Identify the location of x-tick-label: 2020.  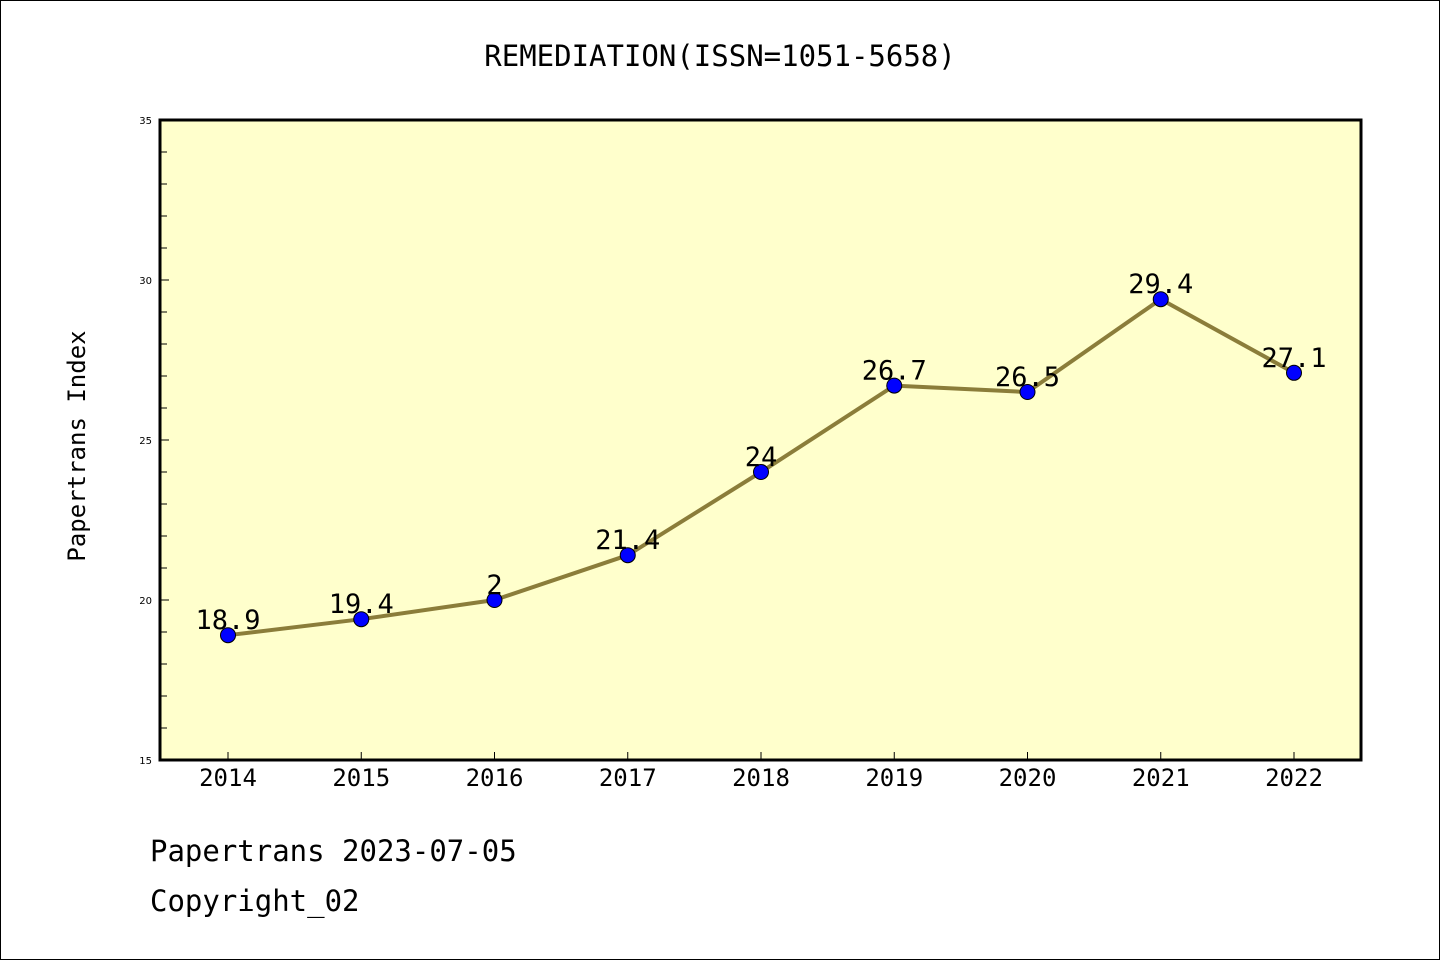
(1028, 778).